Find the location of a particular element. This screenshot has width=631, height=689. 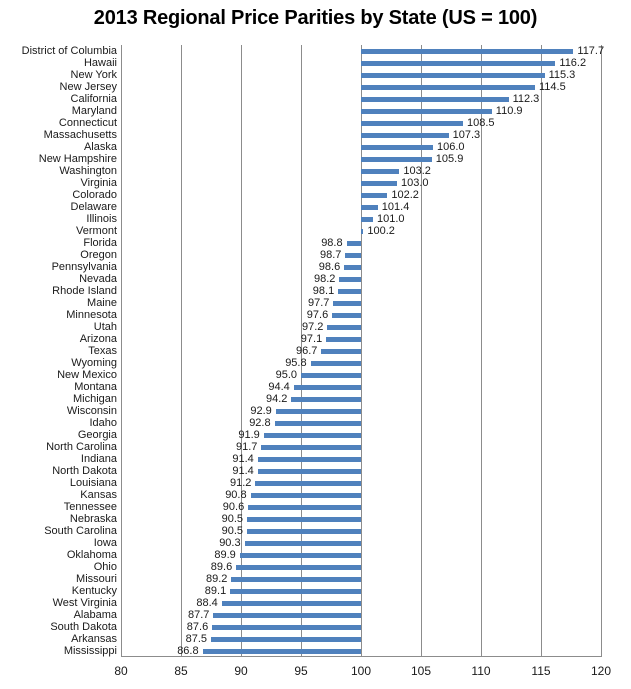

category-label: Alabama is located at coordinates (95, 615).